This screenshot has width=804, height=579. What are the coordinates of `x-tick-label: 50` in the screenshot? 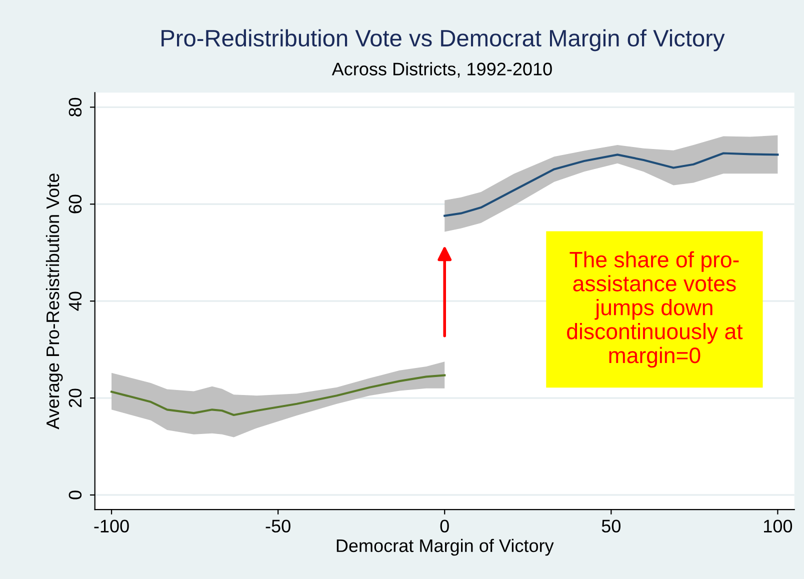 It's located at (611, 526).